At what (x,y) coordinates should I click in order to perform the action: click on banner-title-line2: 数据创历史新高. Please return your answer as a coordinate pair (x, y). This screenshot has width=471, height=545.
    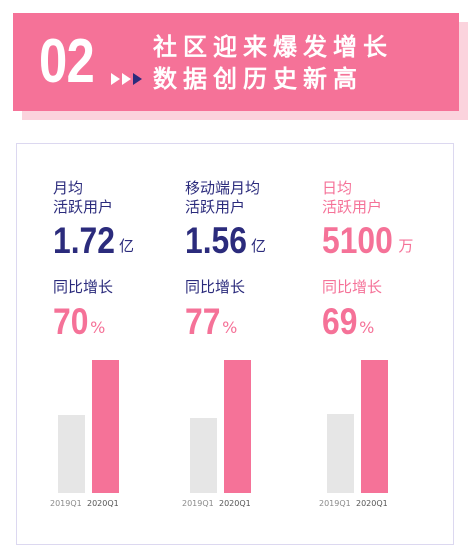
    Looking at the image, I should click on (258, 79).